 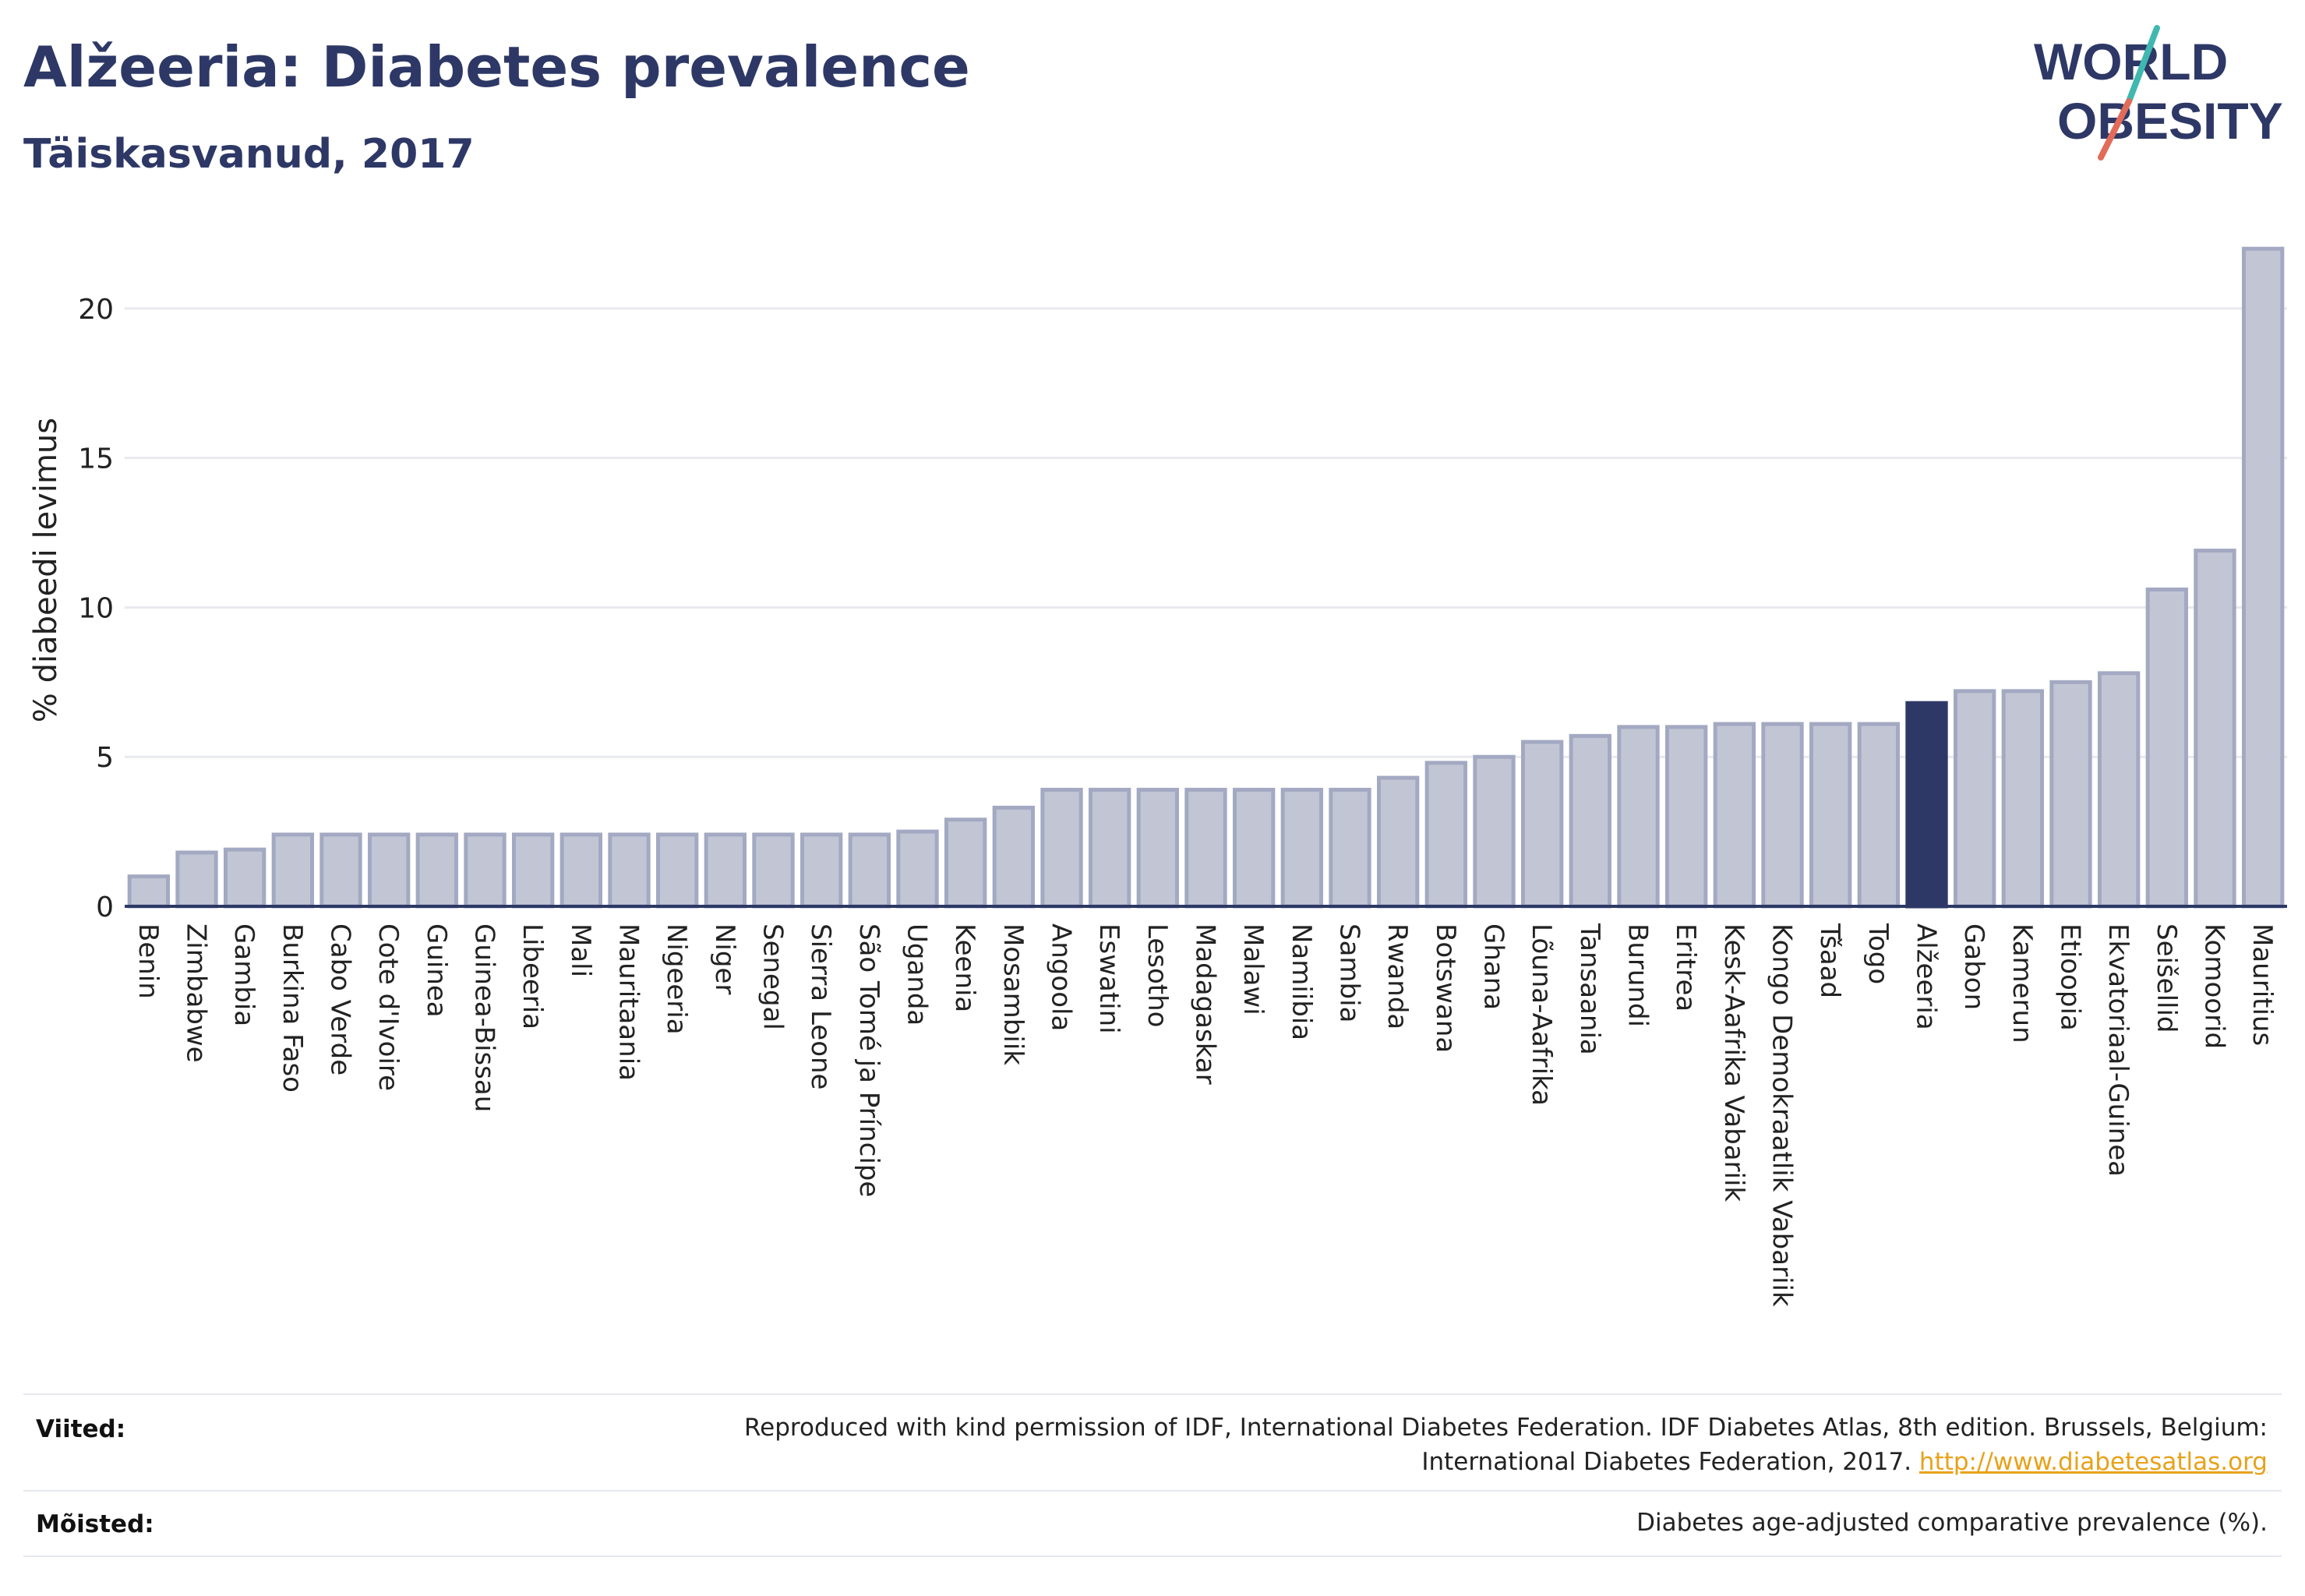 I want to click on bar-highlight, so click(x=1926, y=805).